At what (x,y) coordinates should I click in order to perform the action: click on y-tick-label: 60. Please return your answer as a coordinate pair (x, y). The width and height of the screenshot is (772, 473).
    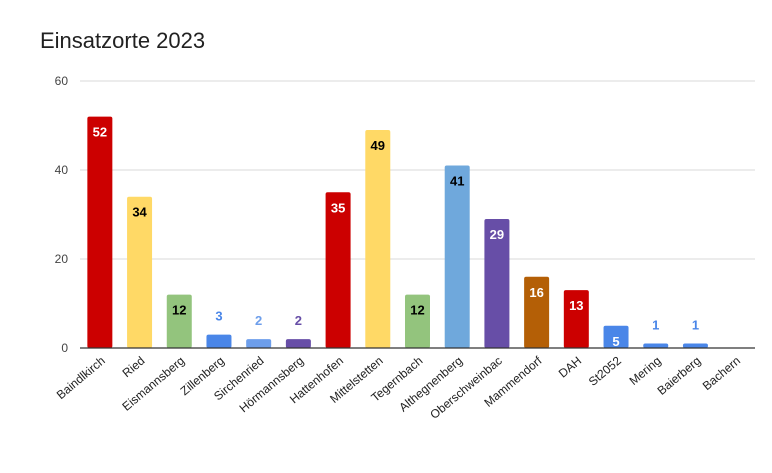
    Looking at the image, I should click on (62, 81).